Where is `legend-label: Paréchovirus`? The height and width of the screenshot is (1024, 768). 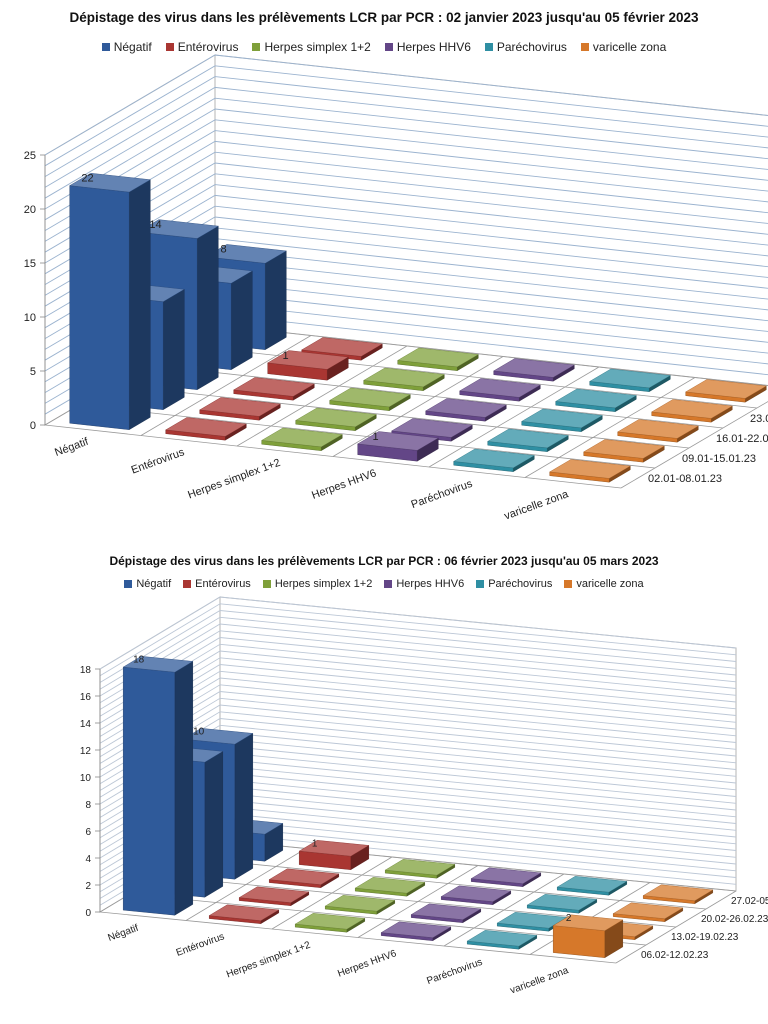
legend-label: Paréchovirus is located at coordinates (520, 584).